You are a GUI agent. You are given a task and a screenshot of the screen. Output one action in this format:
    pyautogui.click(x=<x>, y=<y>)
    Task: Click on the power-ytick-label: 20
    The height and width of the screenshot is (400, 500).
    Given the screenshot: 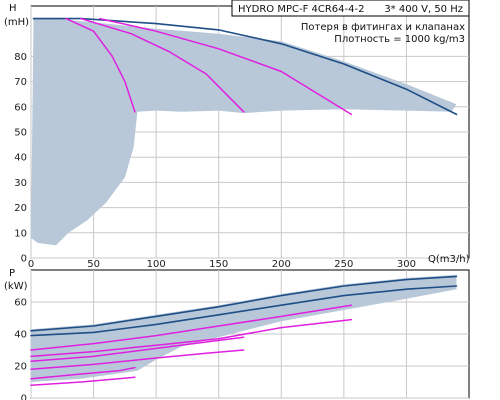 What is the action you would take?
    pyautogui.click(x=20, y=367)
    